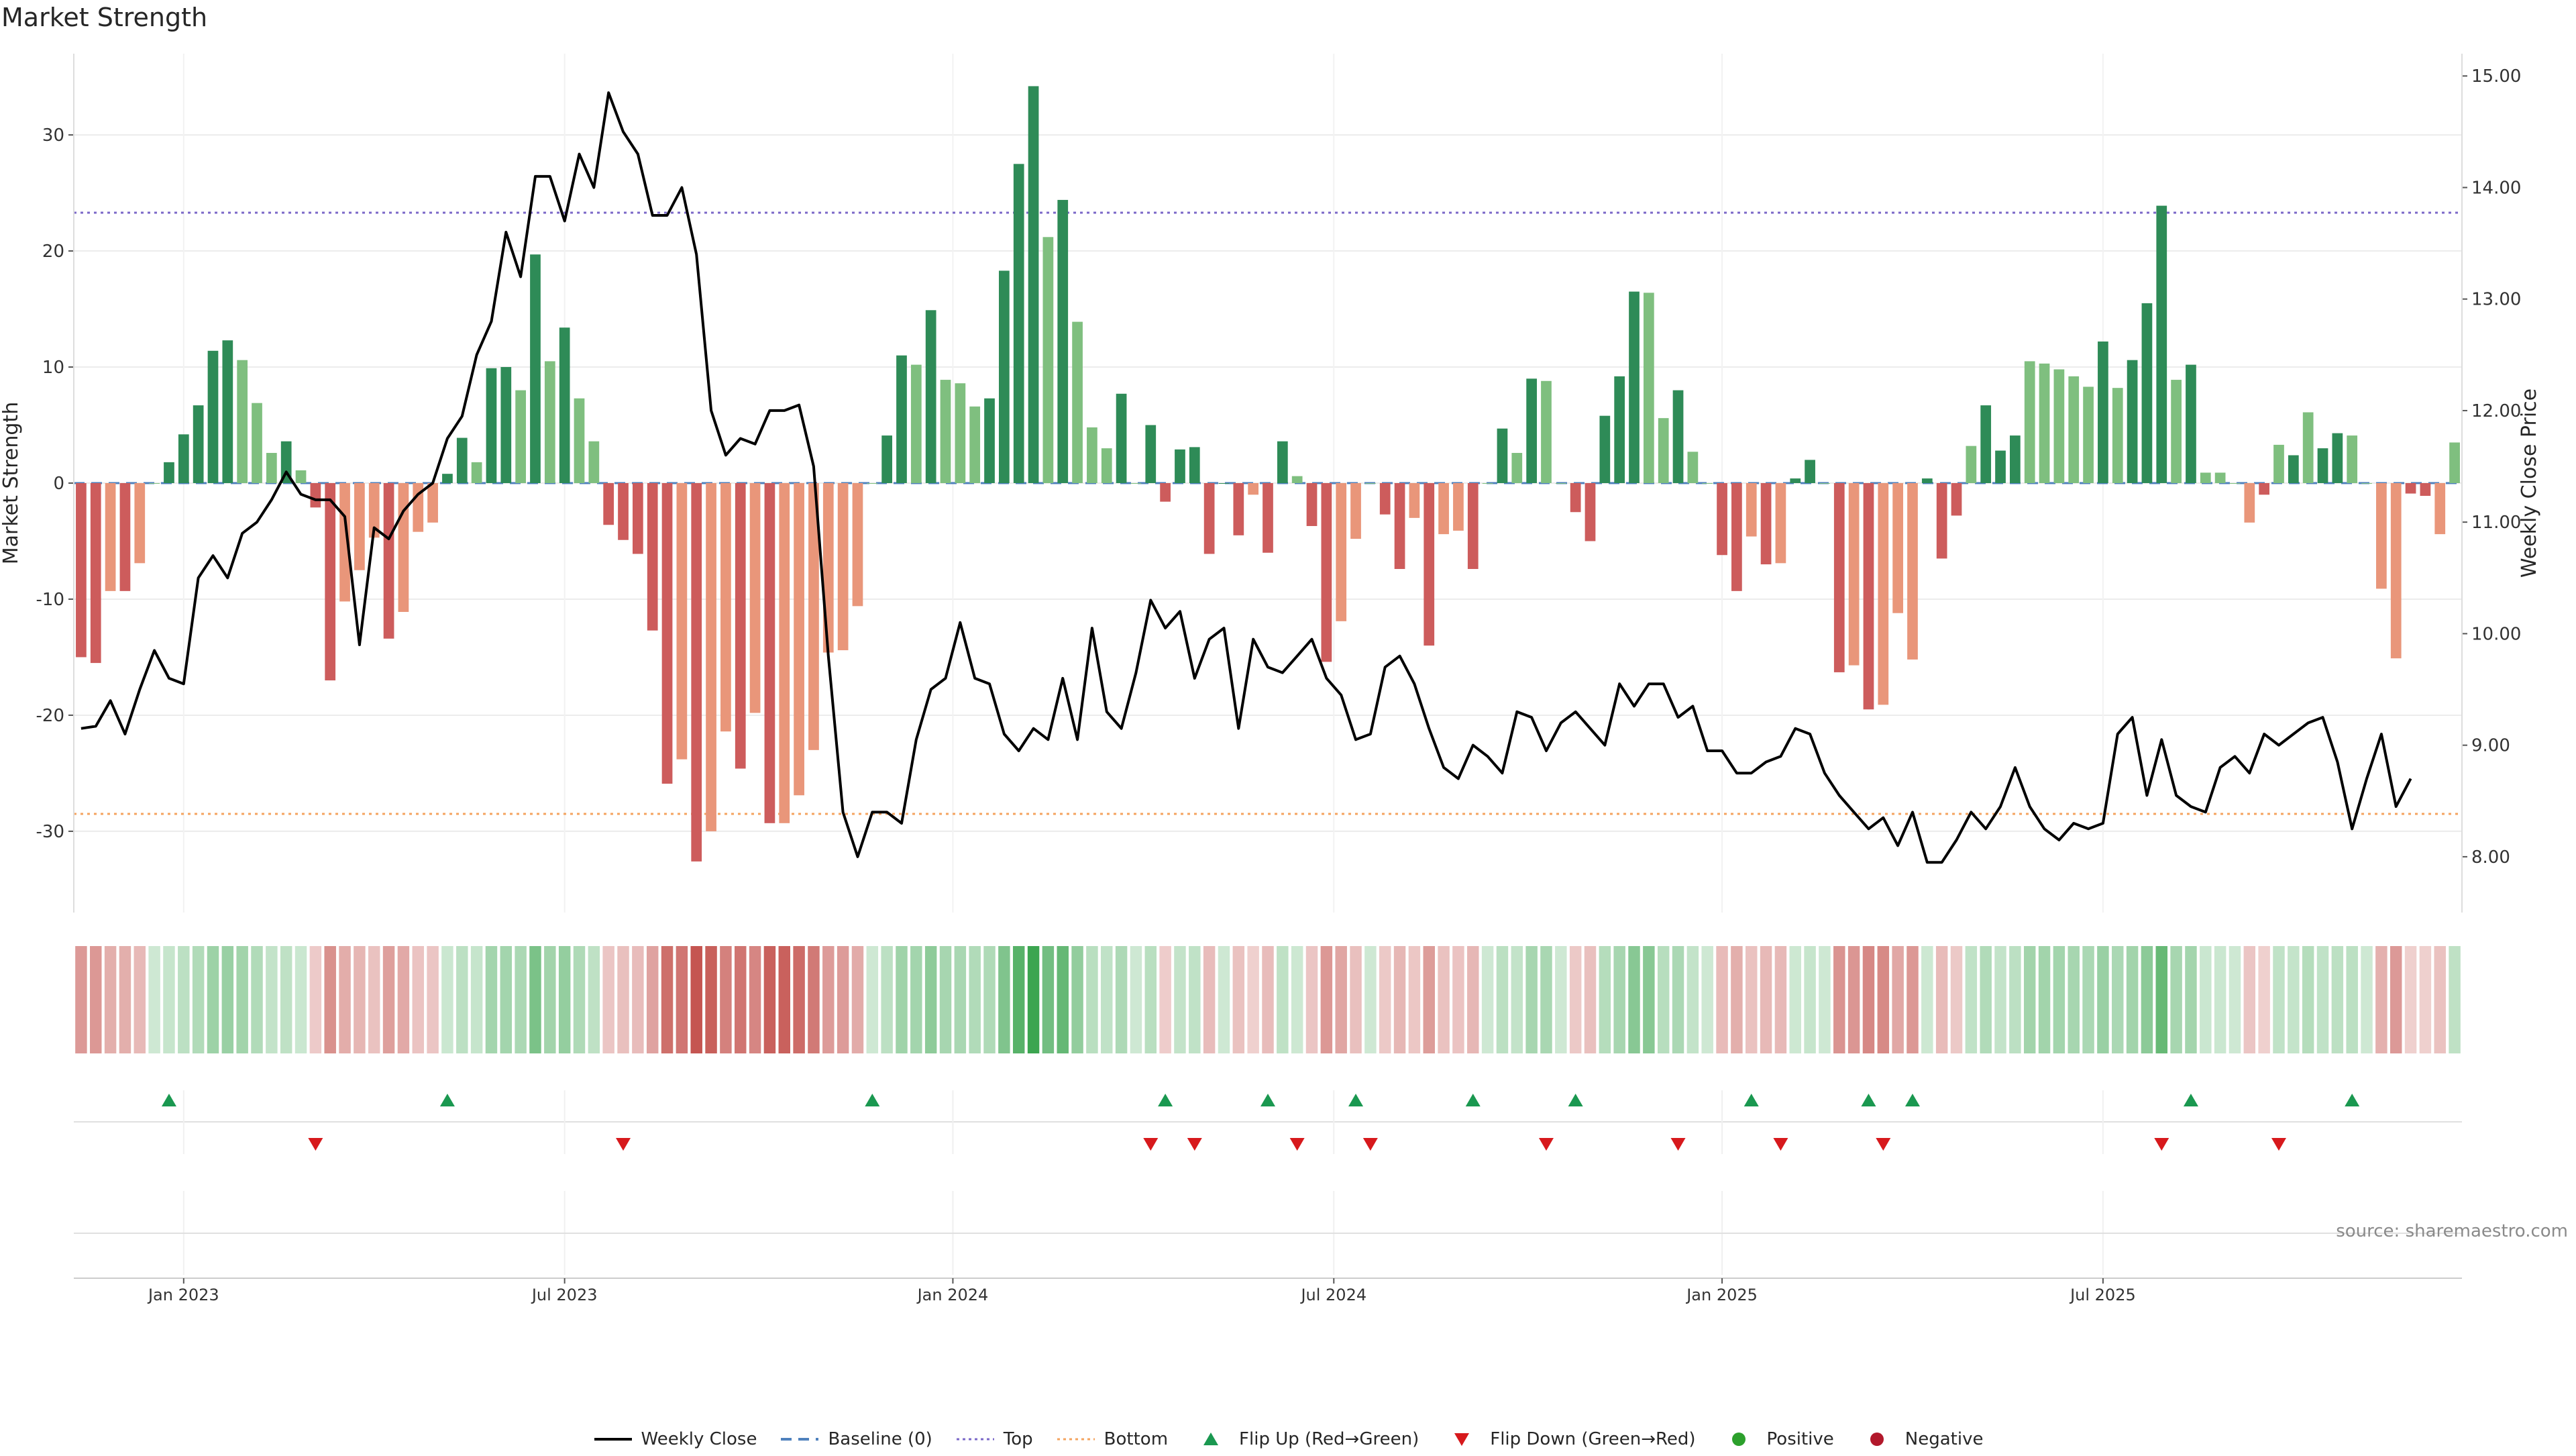 Image resolution: width=2576 pixels, height=1456 pixels. I want to click on heat-strip, so click(1268, 1000).